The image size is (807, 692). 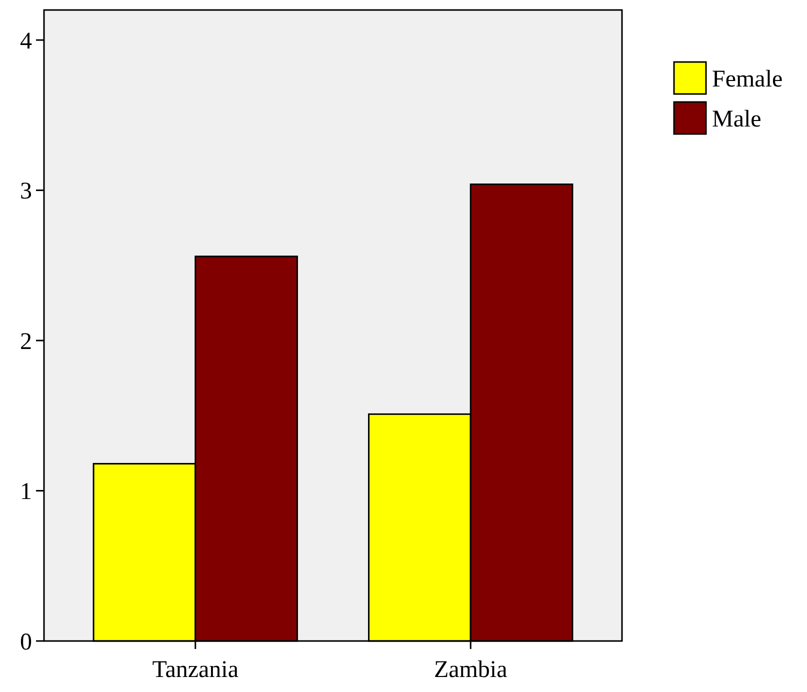 I want to click on y-tick-label: 2, so click(x=26, y=341).